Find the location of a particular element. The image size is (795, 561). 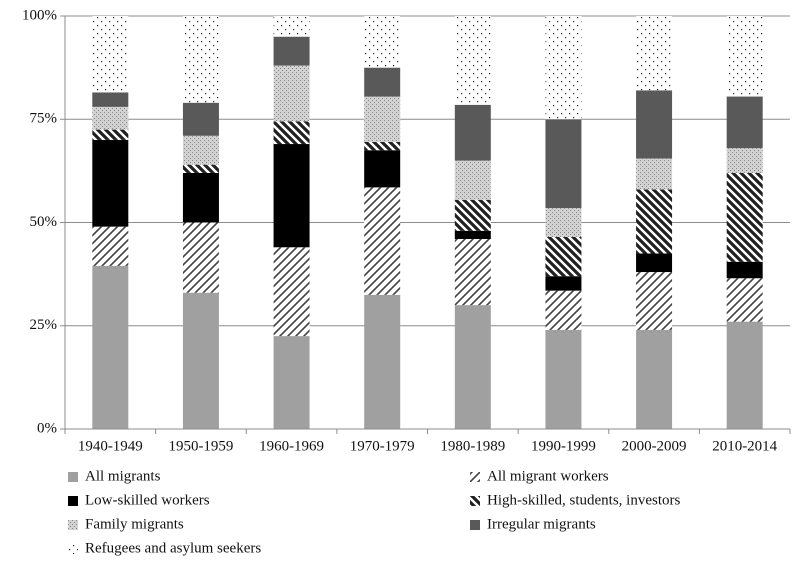

x-tick-label: 1980-1989 is located at coordinates (472, 446).